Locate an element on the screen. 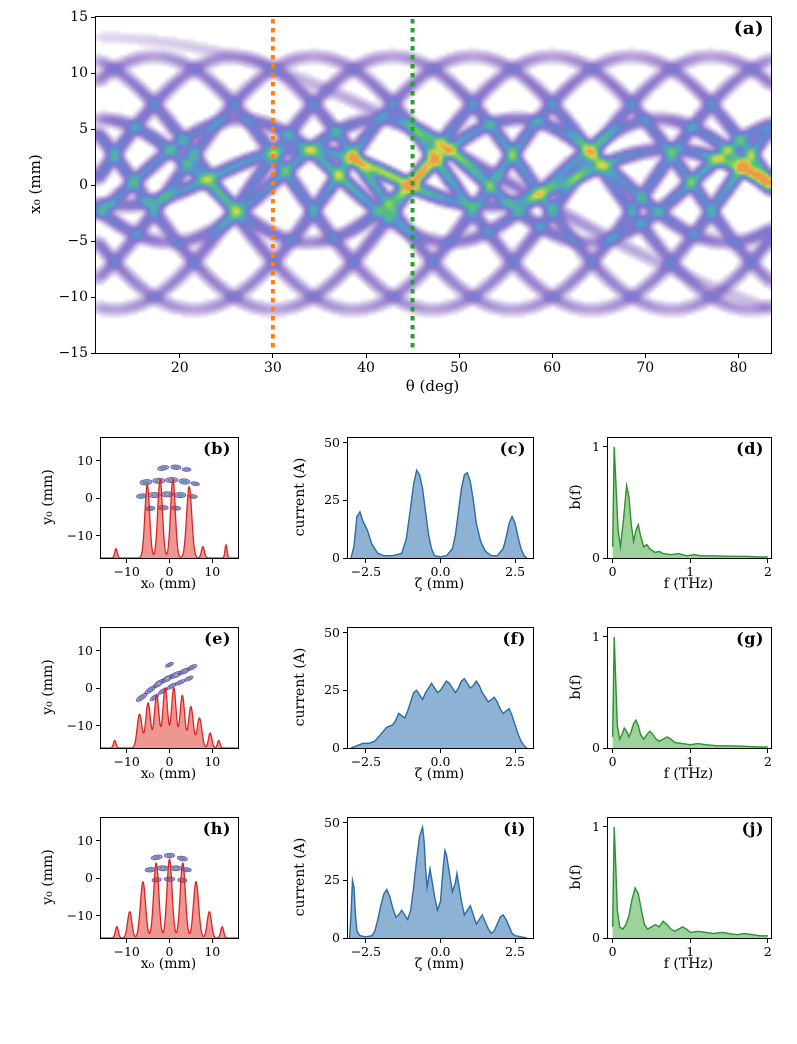  panel-j-ylabel: b(f) is located at coordinates (576, 877).